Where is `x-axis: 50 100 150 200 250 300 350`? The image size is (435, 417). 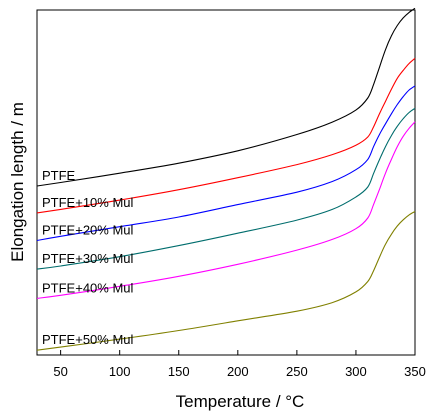 x-axis: 50 100 150 200 250 300 350 is located at coordinates (239, 364).